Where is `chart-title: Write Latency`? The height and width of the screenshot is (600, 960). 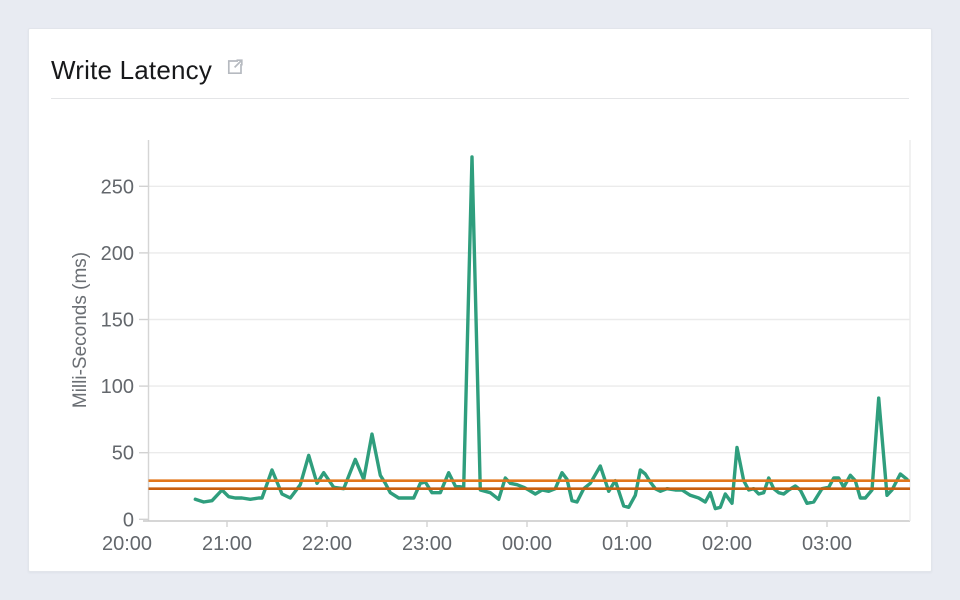 chart-title: Write Latency is located at coordinates (132, 70).